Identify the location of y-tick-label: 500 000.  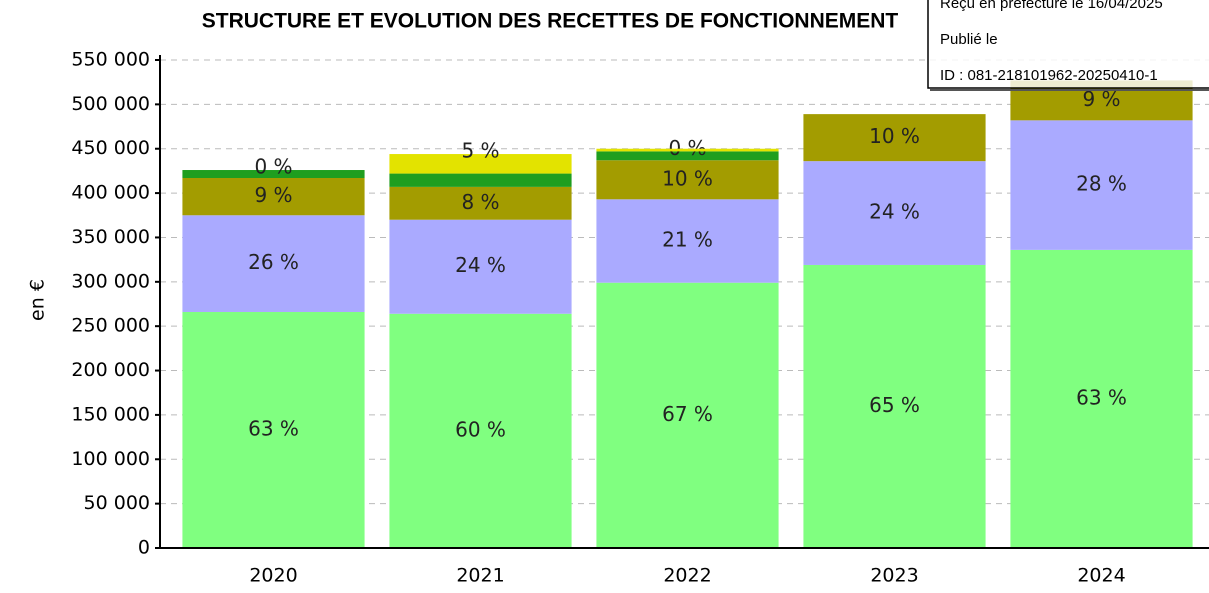
(110, 104).